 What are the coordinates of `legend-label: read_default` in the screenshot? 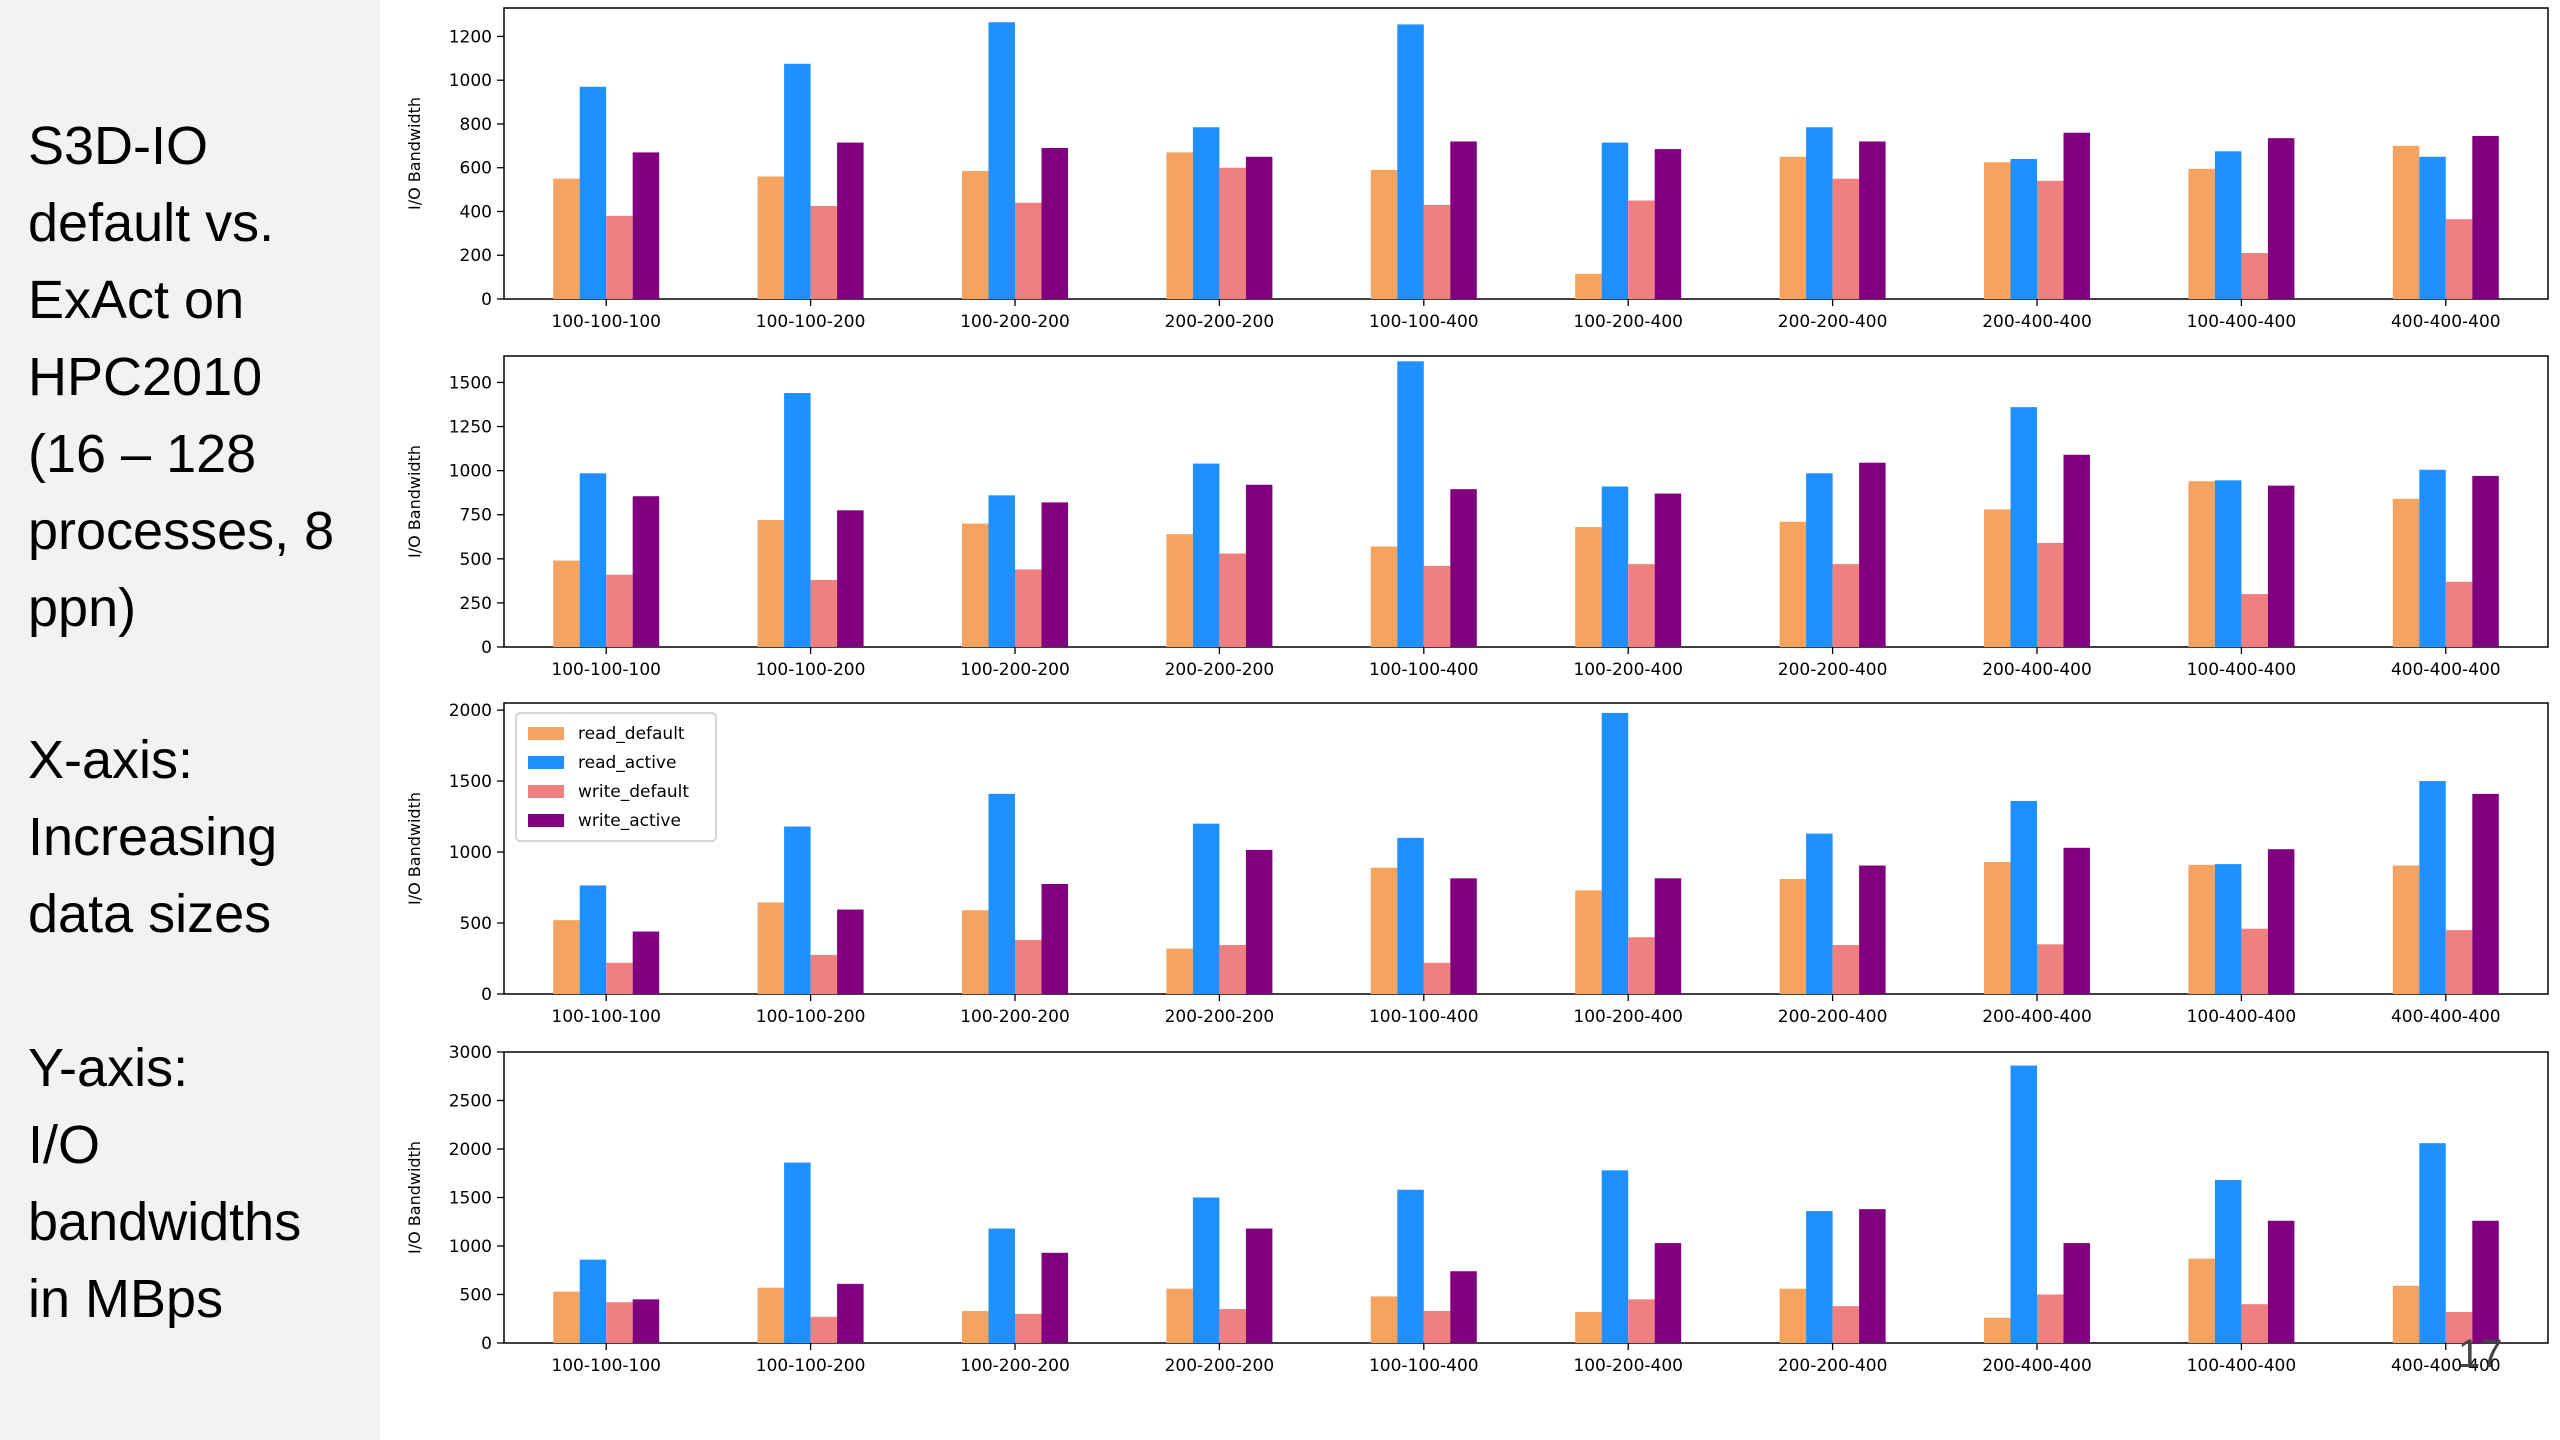 It's located at (631, 734).